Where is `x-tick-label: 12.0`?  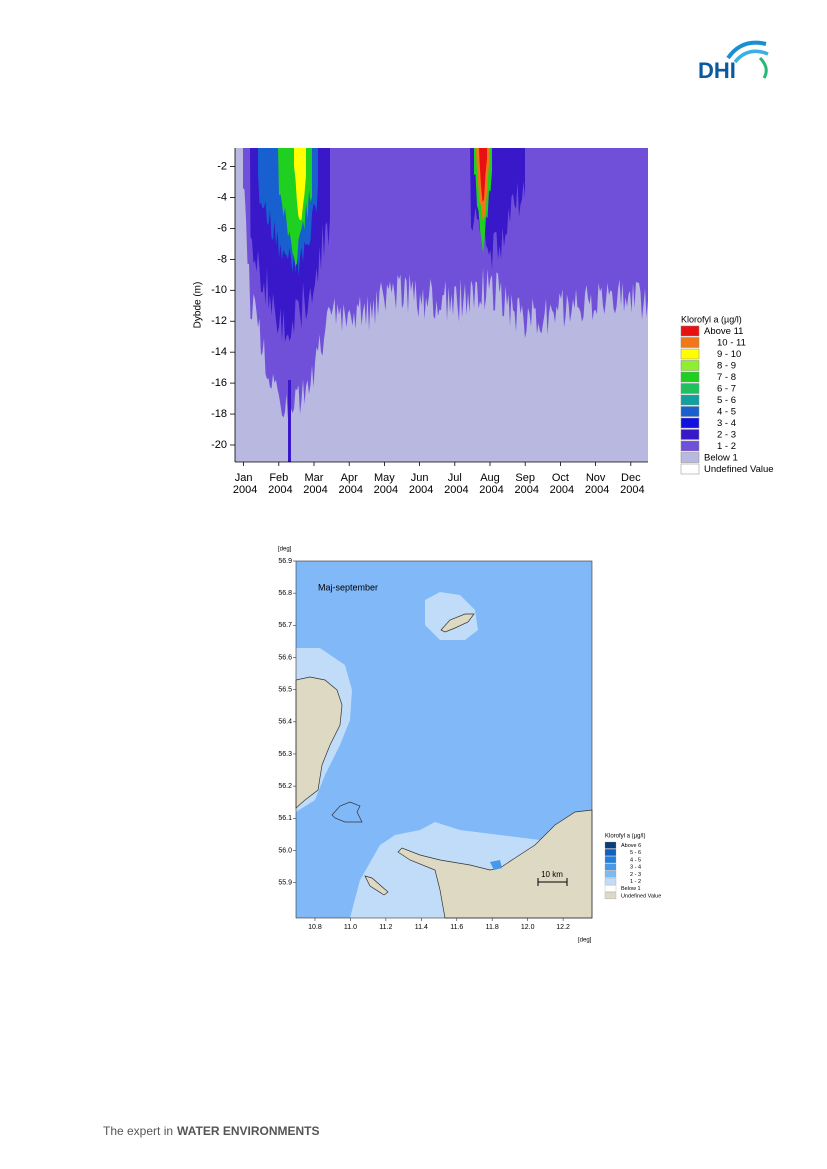
x-tick-label: 12.0 is located at coordinates (528, 927).